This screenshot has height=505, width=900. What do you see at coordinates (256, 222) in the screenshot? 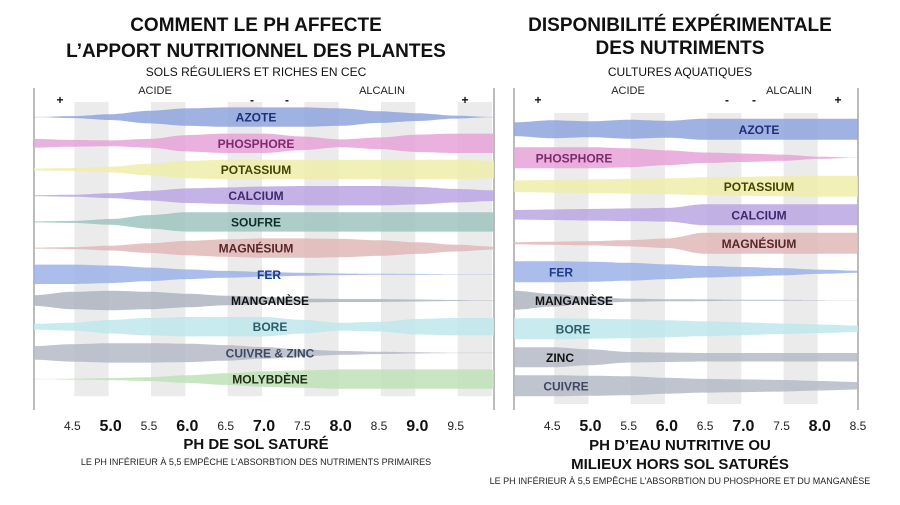
I see `band-label: SOUFRE` at bounding box center [256, 222].